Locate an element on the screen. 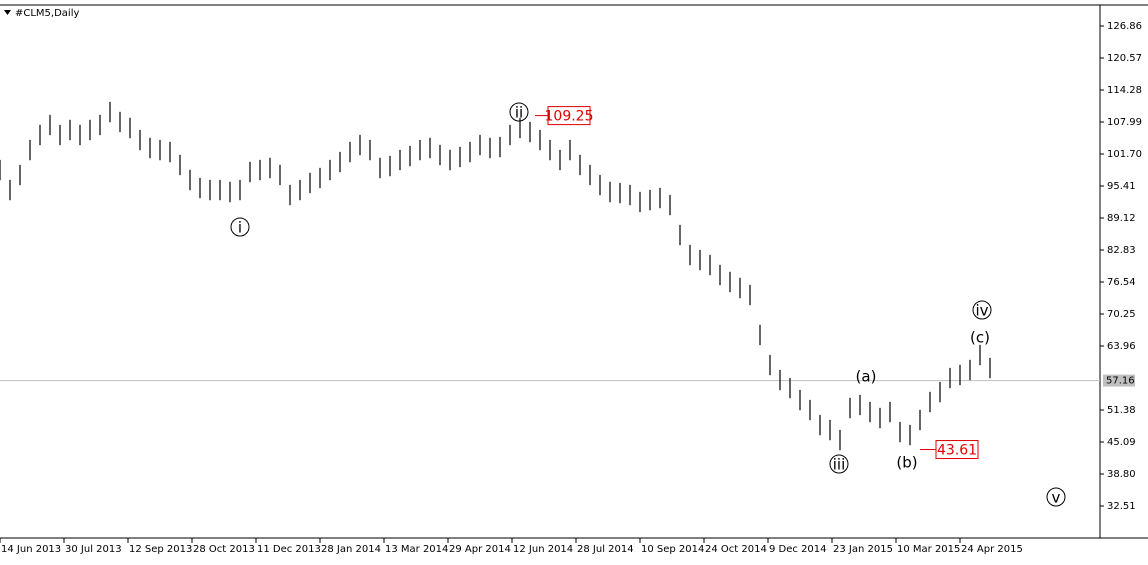  wave-label: ii is located at coordinates (519, 113).